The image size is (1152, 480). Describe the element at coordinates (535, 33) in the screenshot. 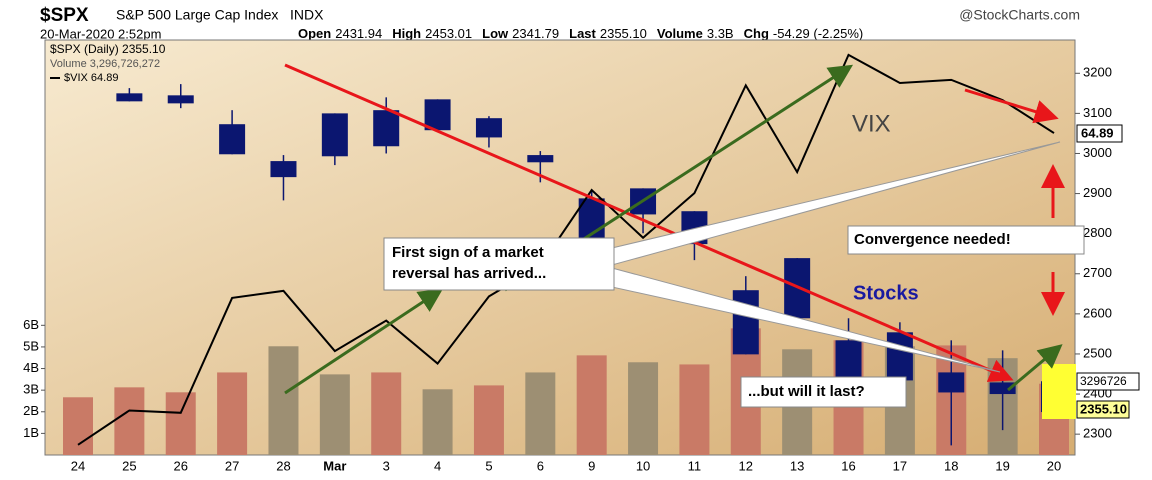

I see `low: 2341.79` at that location.